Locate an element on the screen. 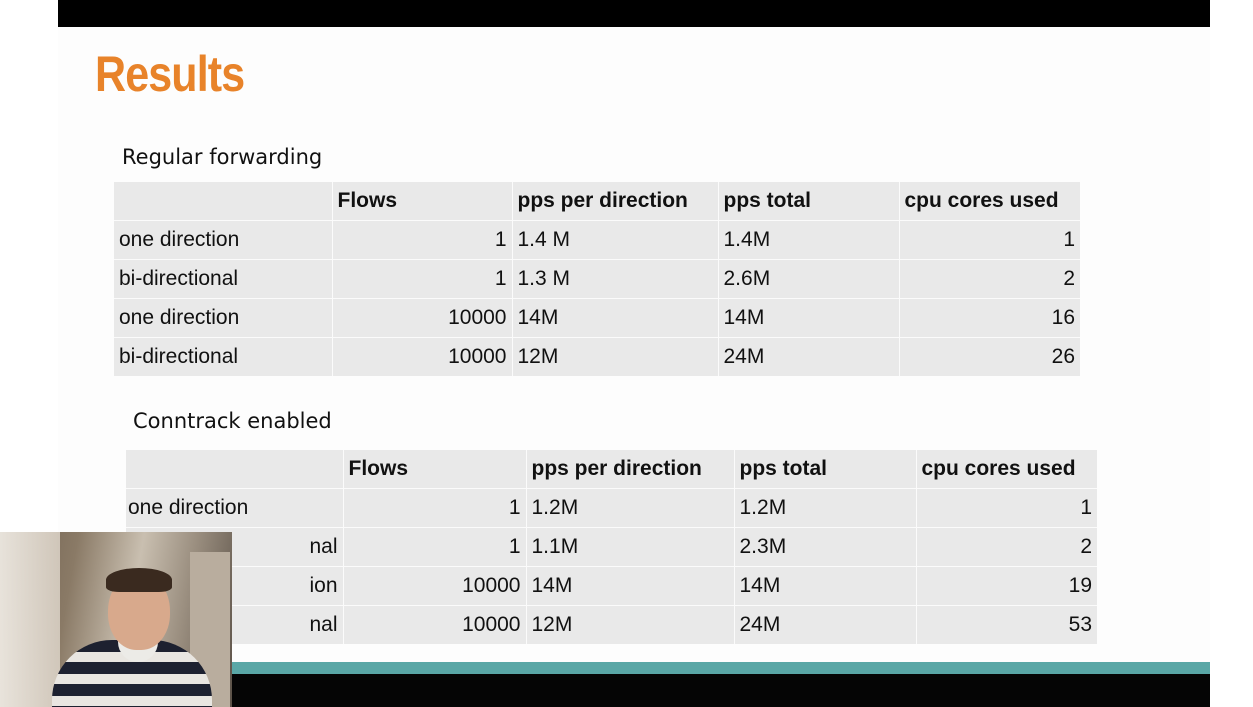  regular-forwarding-label: Regular forwarding is located at coordinates (222, 157).